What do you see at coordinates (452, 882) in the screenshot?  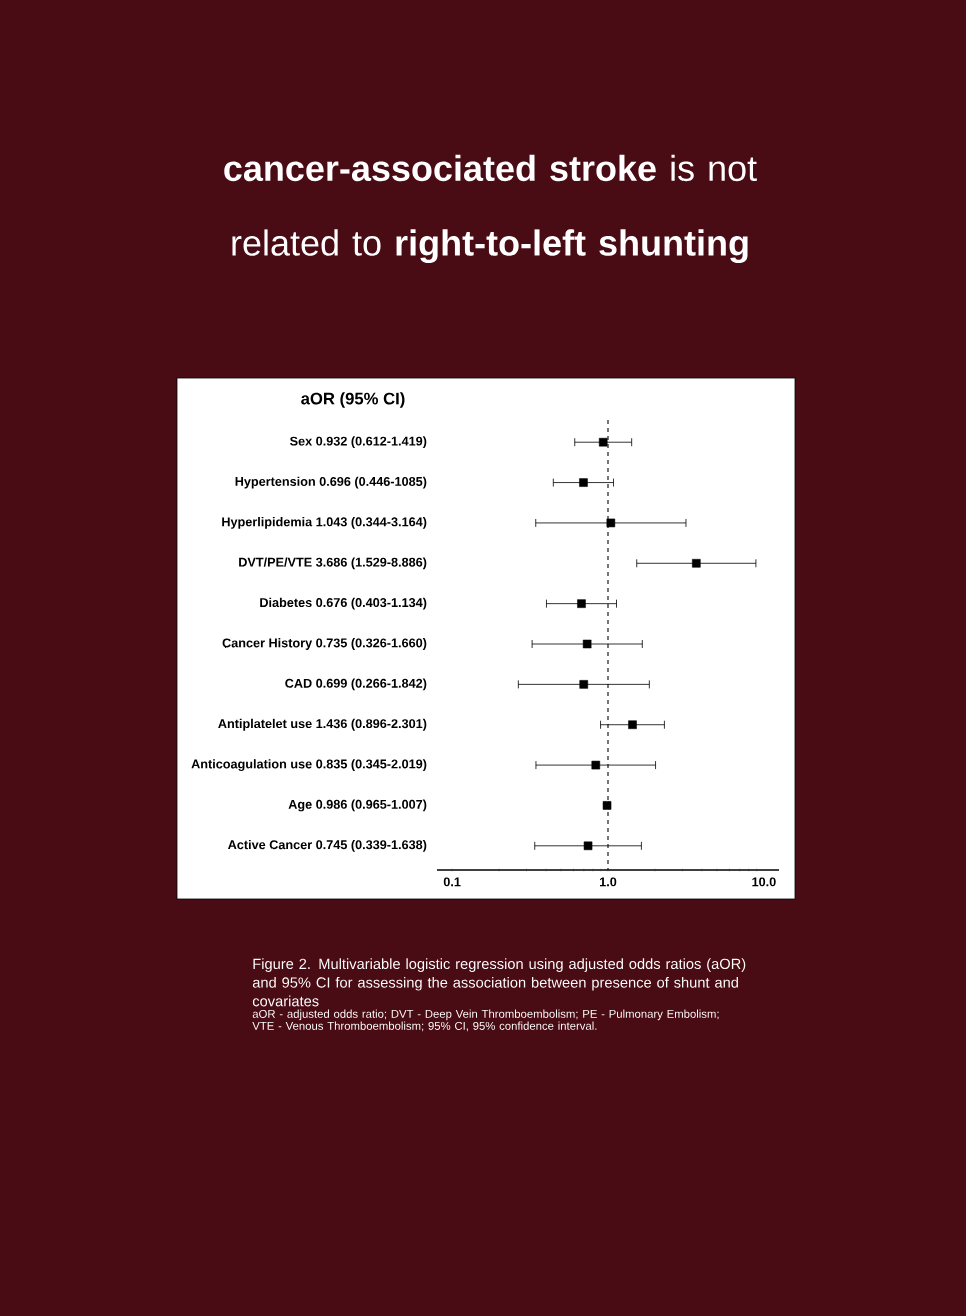 I see `x-tick-label: 0.1` at bounding box center [452, 882].